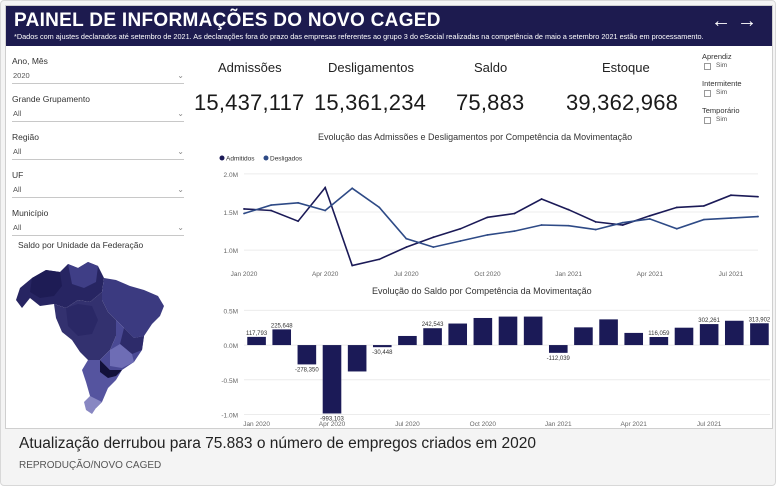 This screenshot has width=776, height=486. Describe the element at coordinates (307, 370) in the screenshot. I see `bar-data-label: -278,350` at that location.